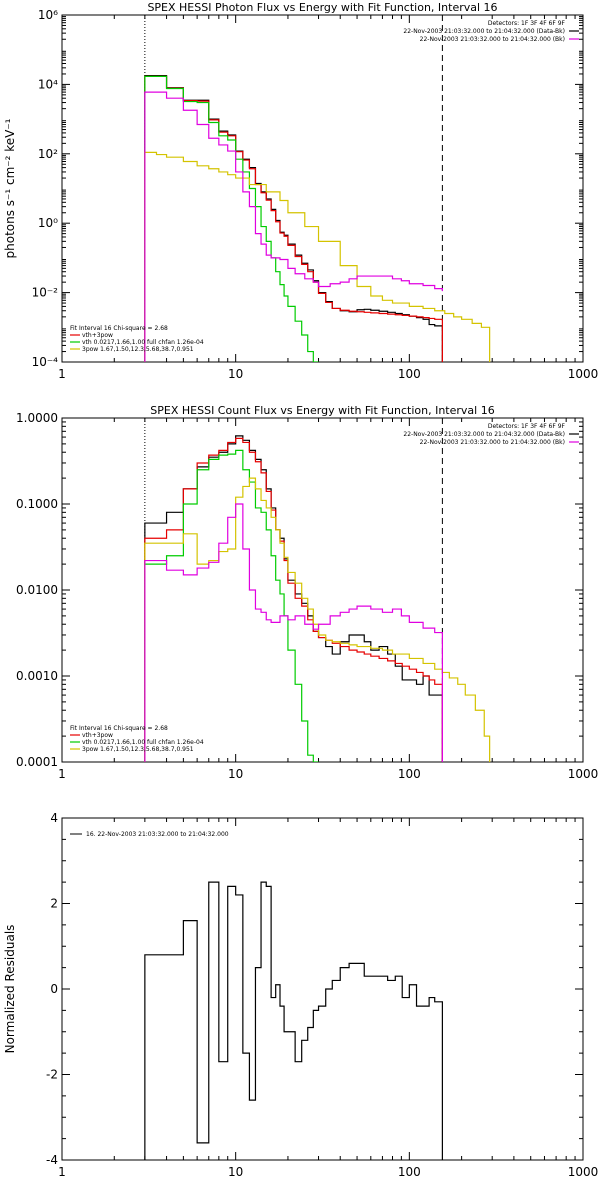 This screenshot has width=600, height=1204. Describe the element at coordinates (48, 15) in the screenshot. I see `y-tick-label: 10⁶` at that location.